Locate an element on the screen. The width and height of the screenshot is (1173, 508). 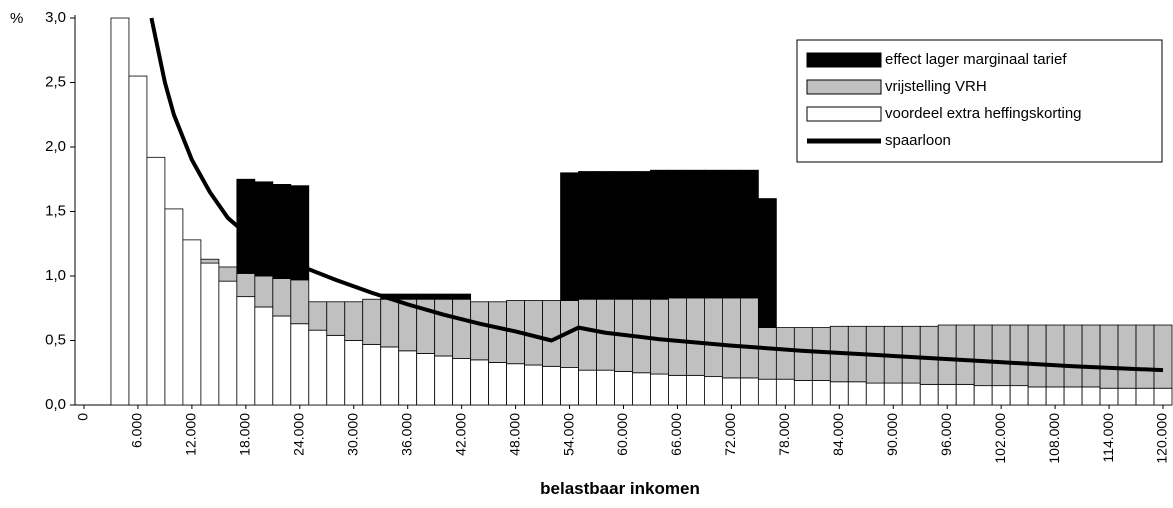
x-axis-label: belastbaar inkomen is located at coordinates (620, 488).